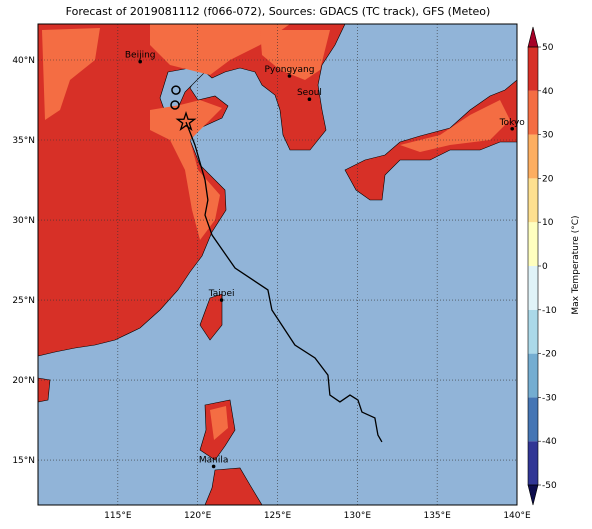 This screenshot has height=529, width=592. I want to click on x-tick-label: 125°E, so click(278, 516).